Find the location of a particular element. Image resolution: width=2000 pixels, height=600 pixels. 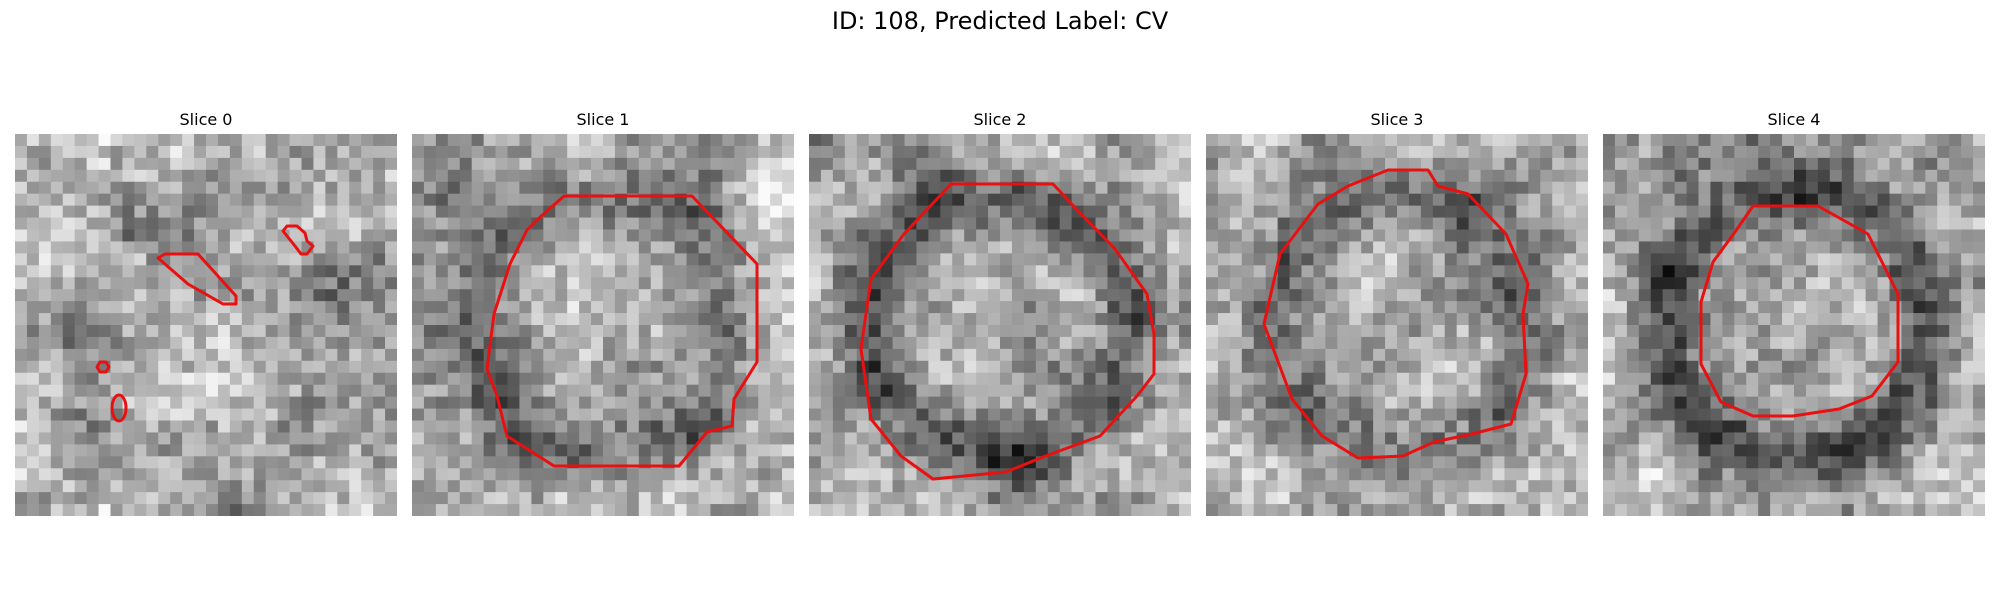

figure-title: ID: 108, Predicted Label: CV is located at coordinates (1000, 21).